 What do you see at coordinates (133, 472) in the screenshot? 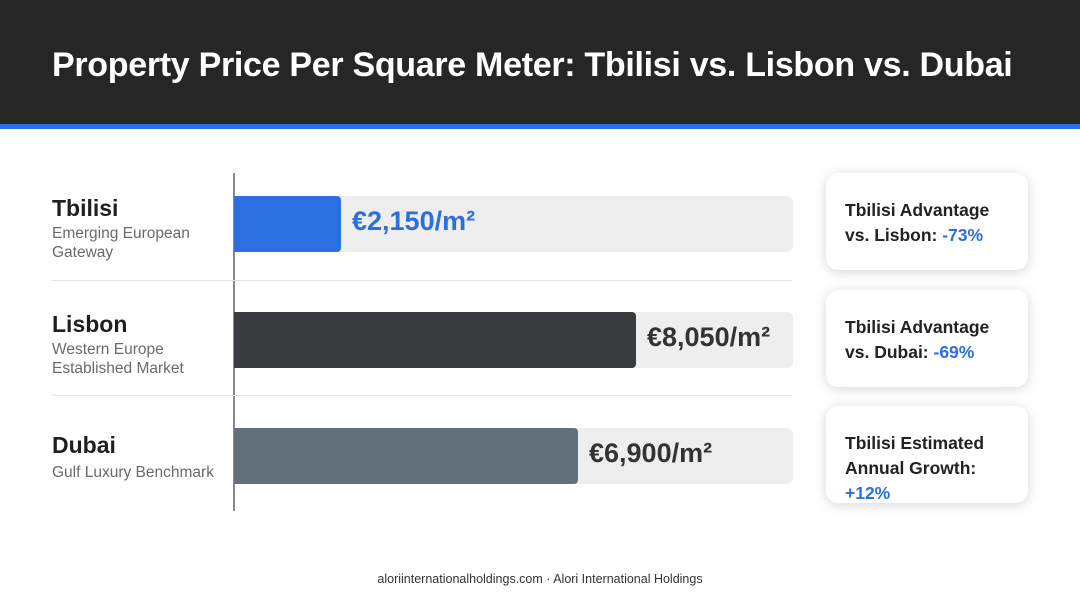
I see `category-subtitle: Gulf Luxury Benchmark` at bounding box center [133, 472].